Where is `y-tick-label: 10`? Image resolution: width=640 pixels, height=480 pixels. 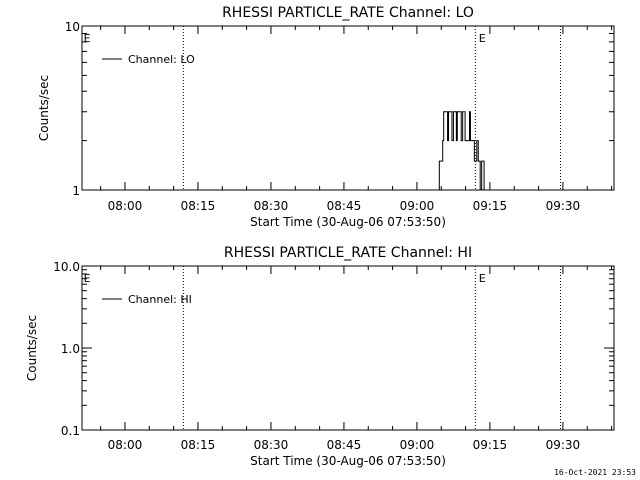 y-tick-label: 10 is located at coordinates (72, 27).